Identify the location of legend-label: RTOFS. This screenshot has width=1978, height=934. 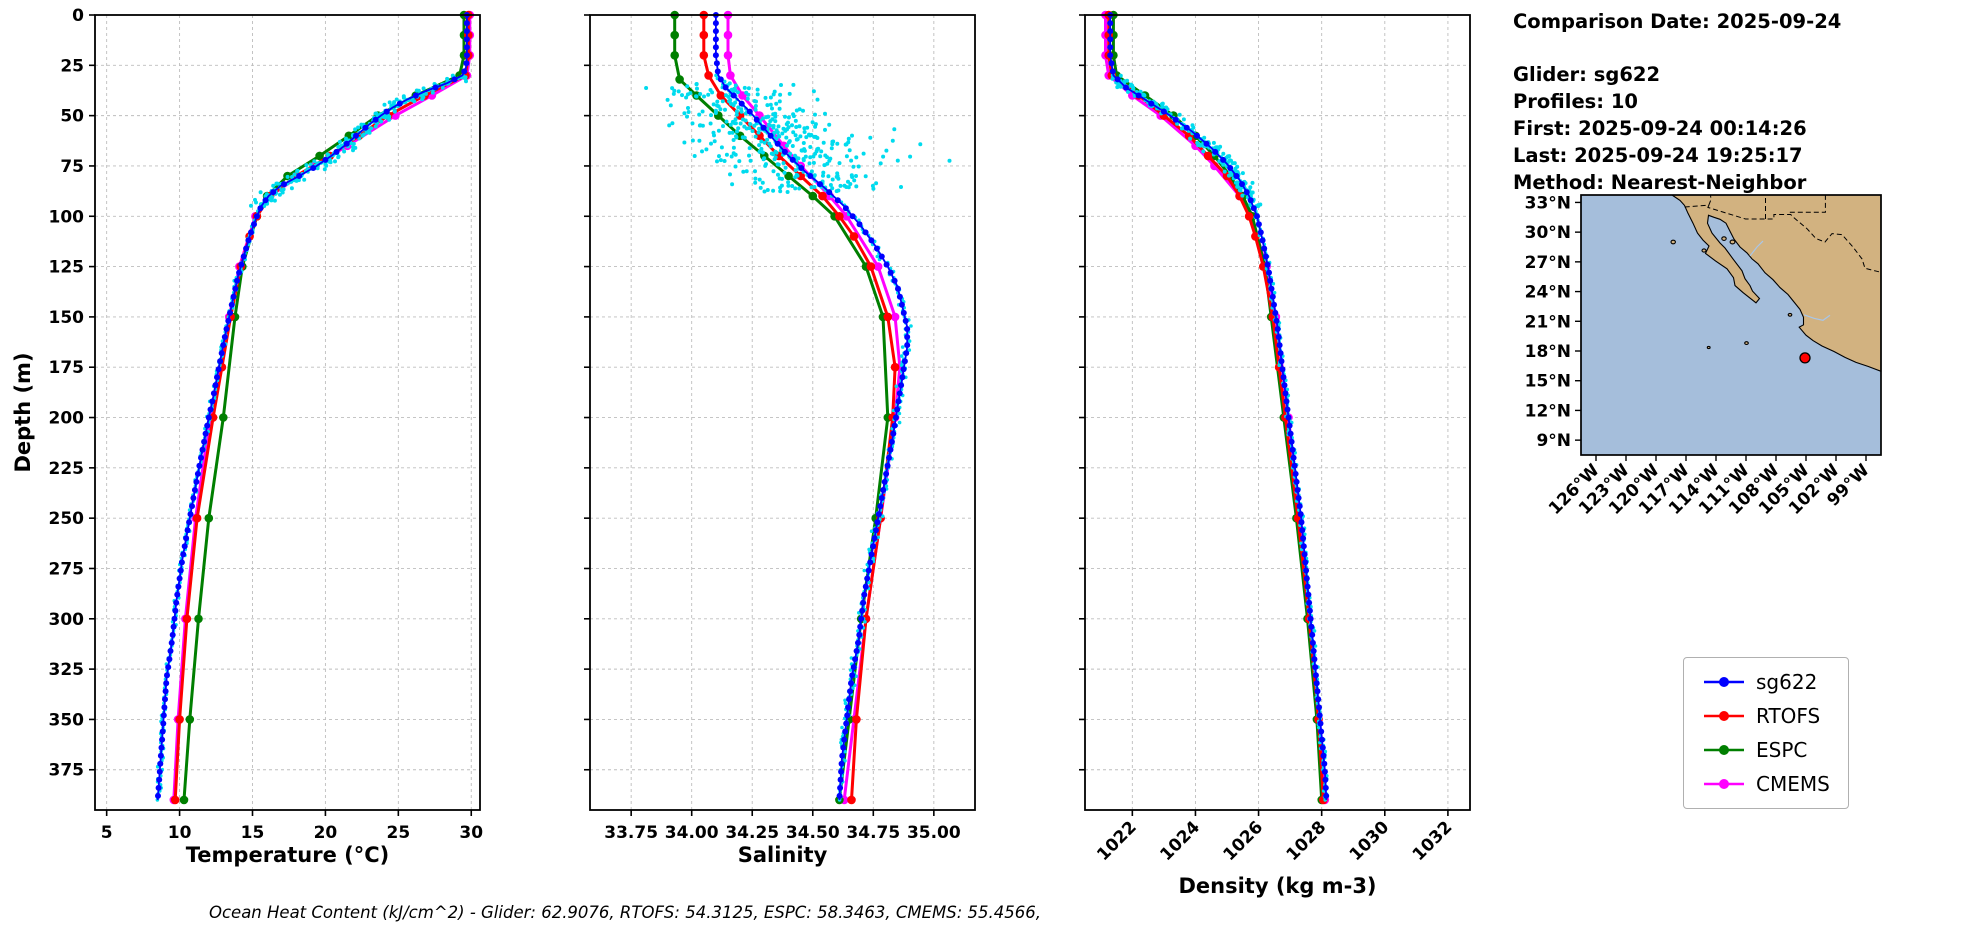
(1788, 716).